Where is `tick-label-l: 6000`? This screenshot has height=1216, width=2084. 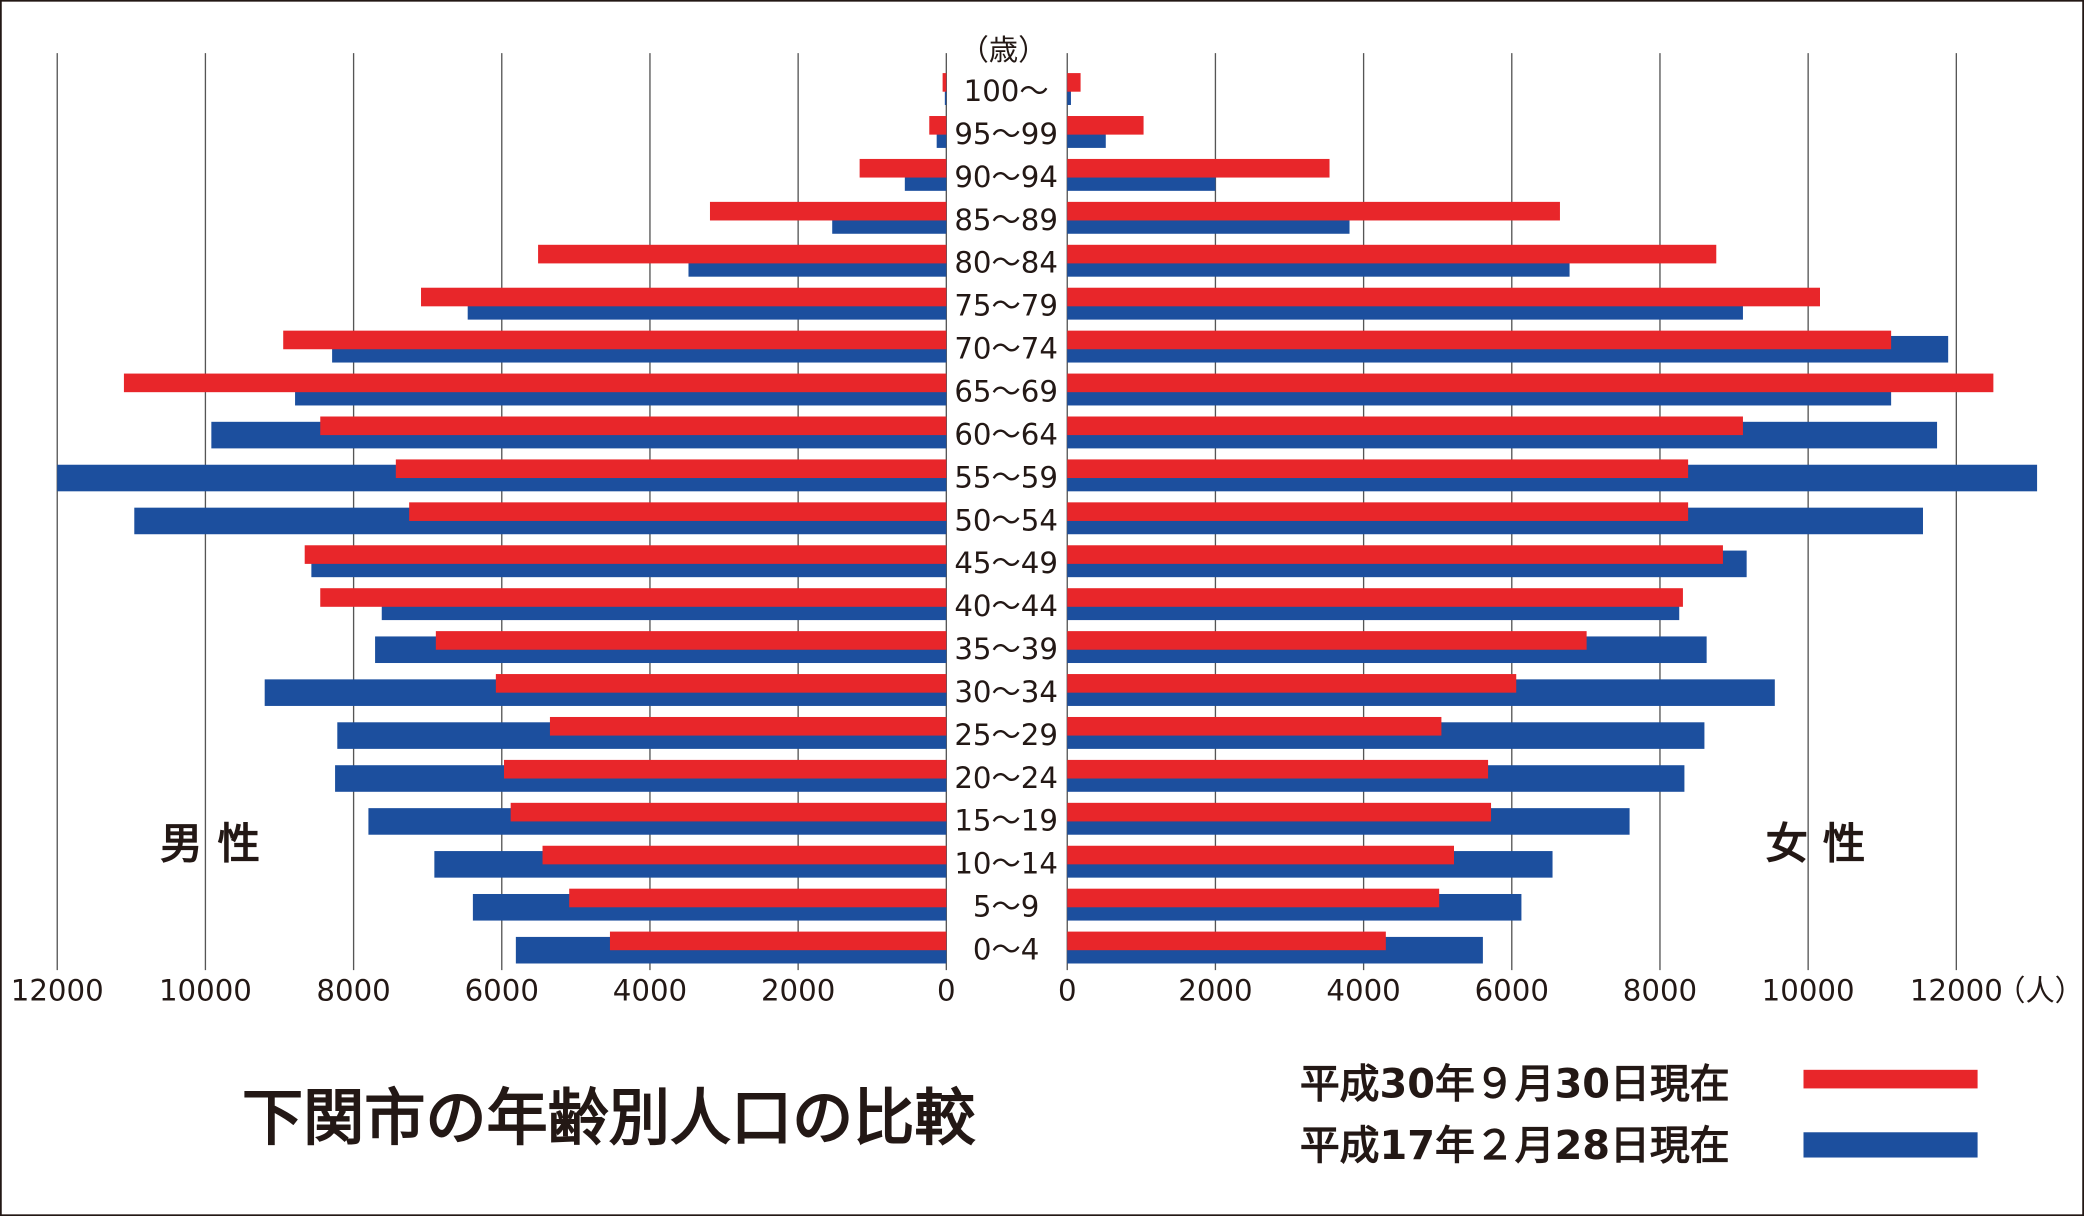
tick-label-l: 6000 is located at coordinates (502, 991).